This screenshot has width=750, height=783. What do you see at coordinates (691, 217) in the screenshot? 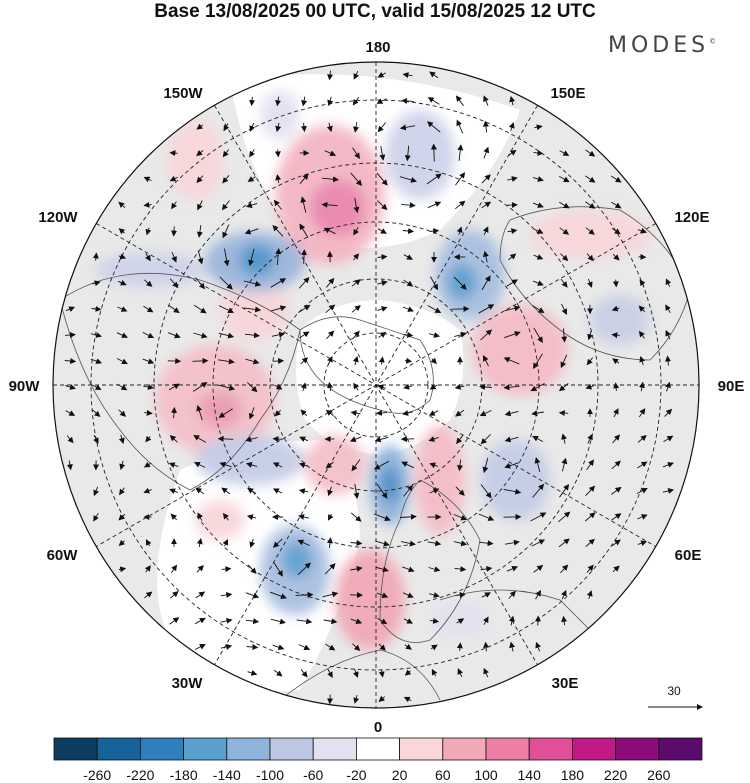
I see `lon-label-120e: 120E` at bounding box center [691, 217].